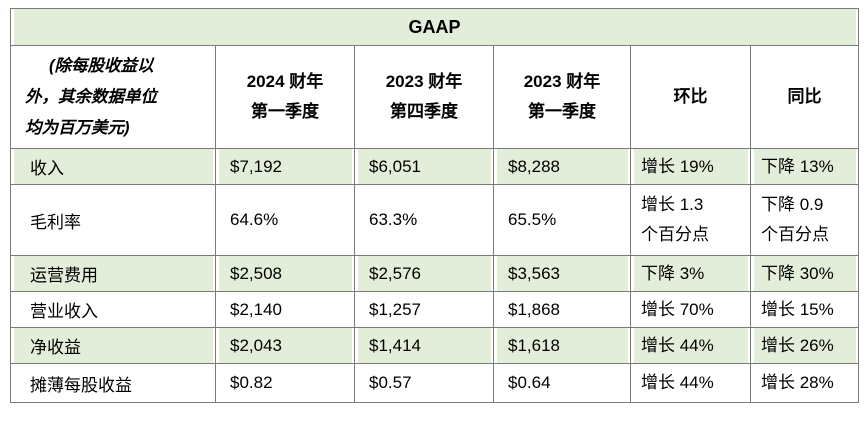  I want to click on cell-yoy: 下降 30%, so click(804, 273).